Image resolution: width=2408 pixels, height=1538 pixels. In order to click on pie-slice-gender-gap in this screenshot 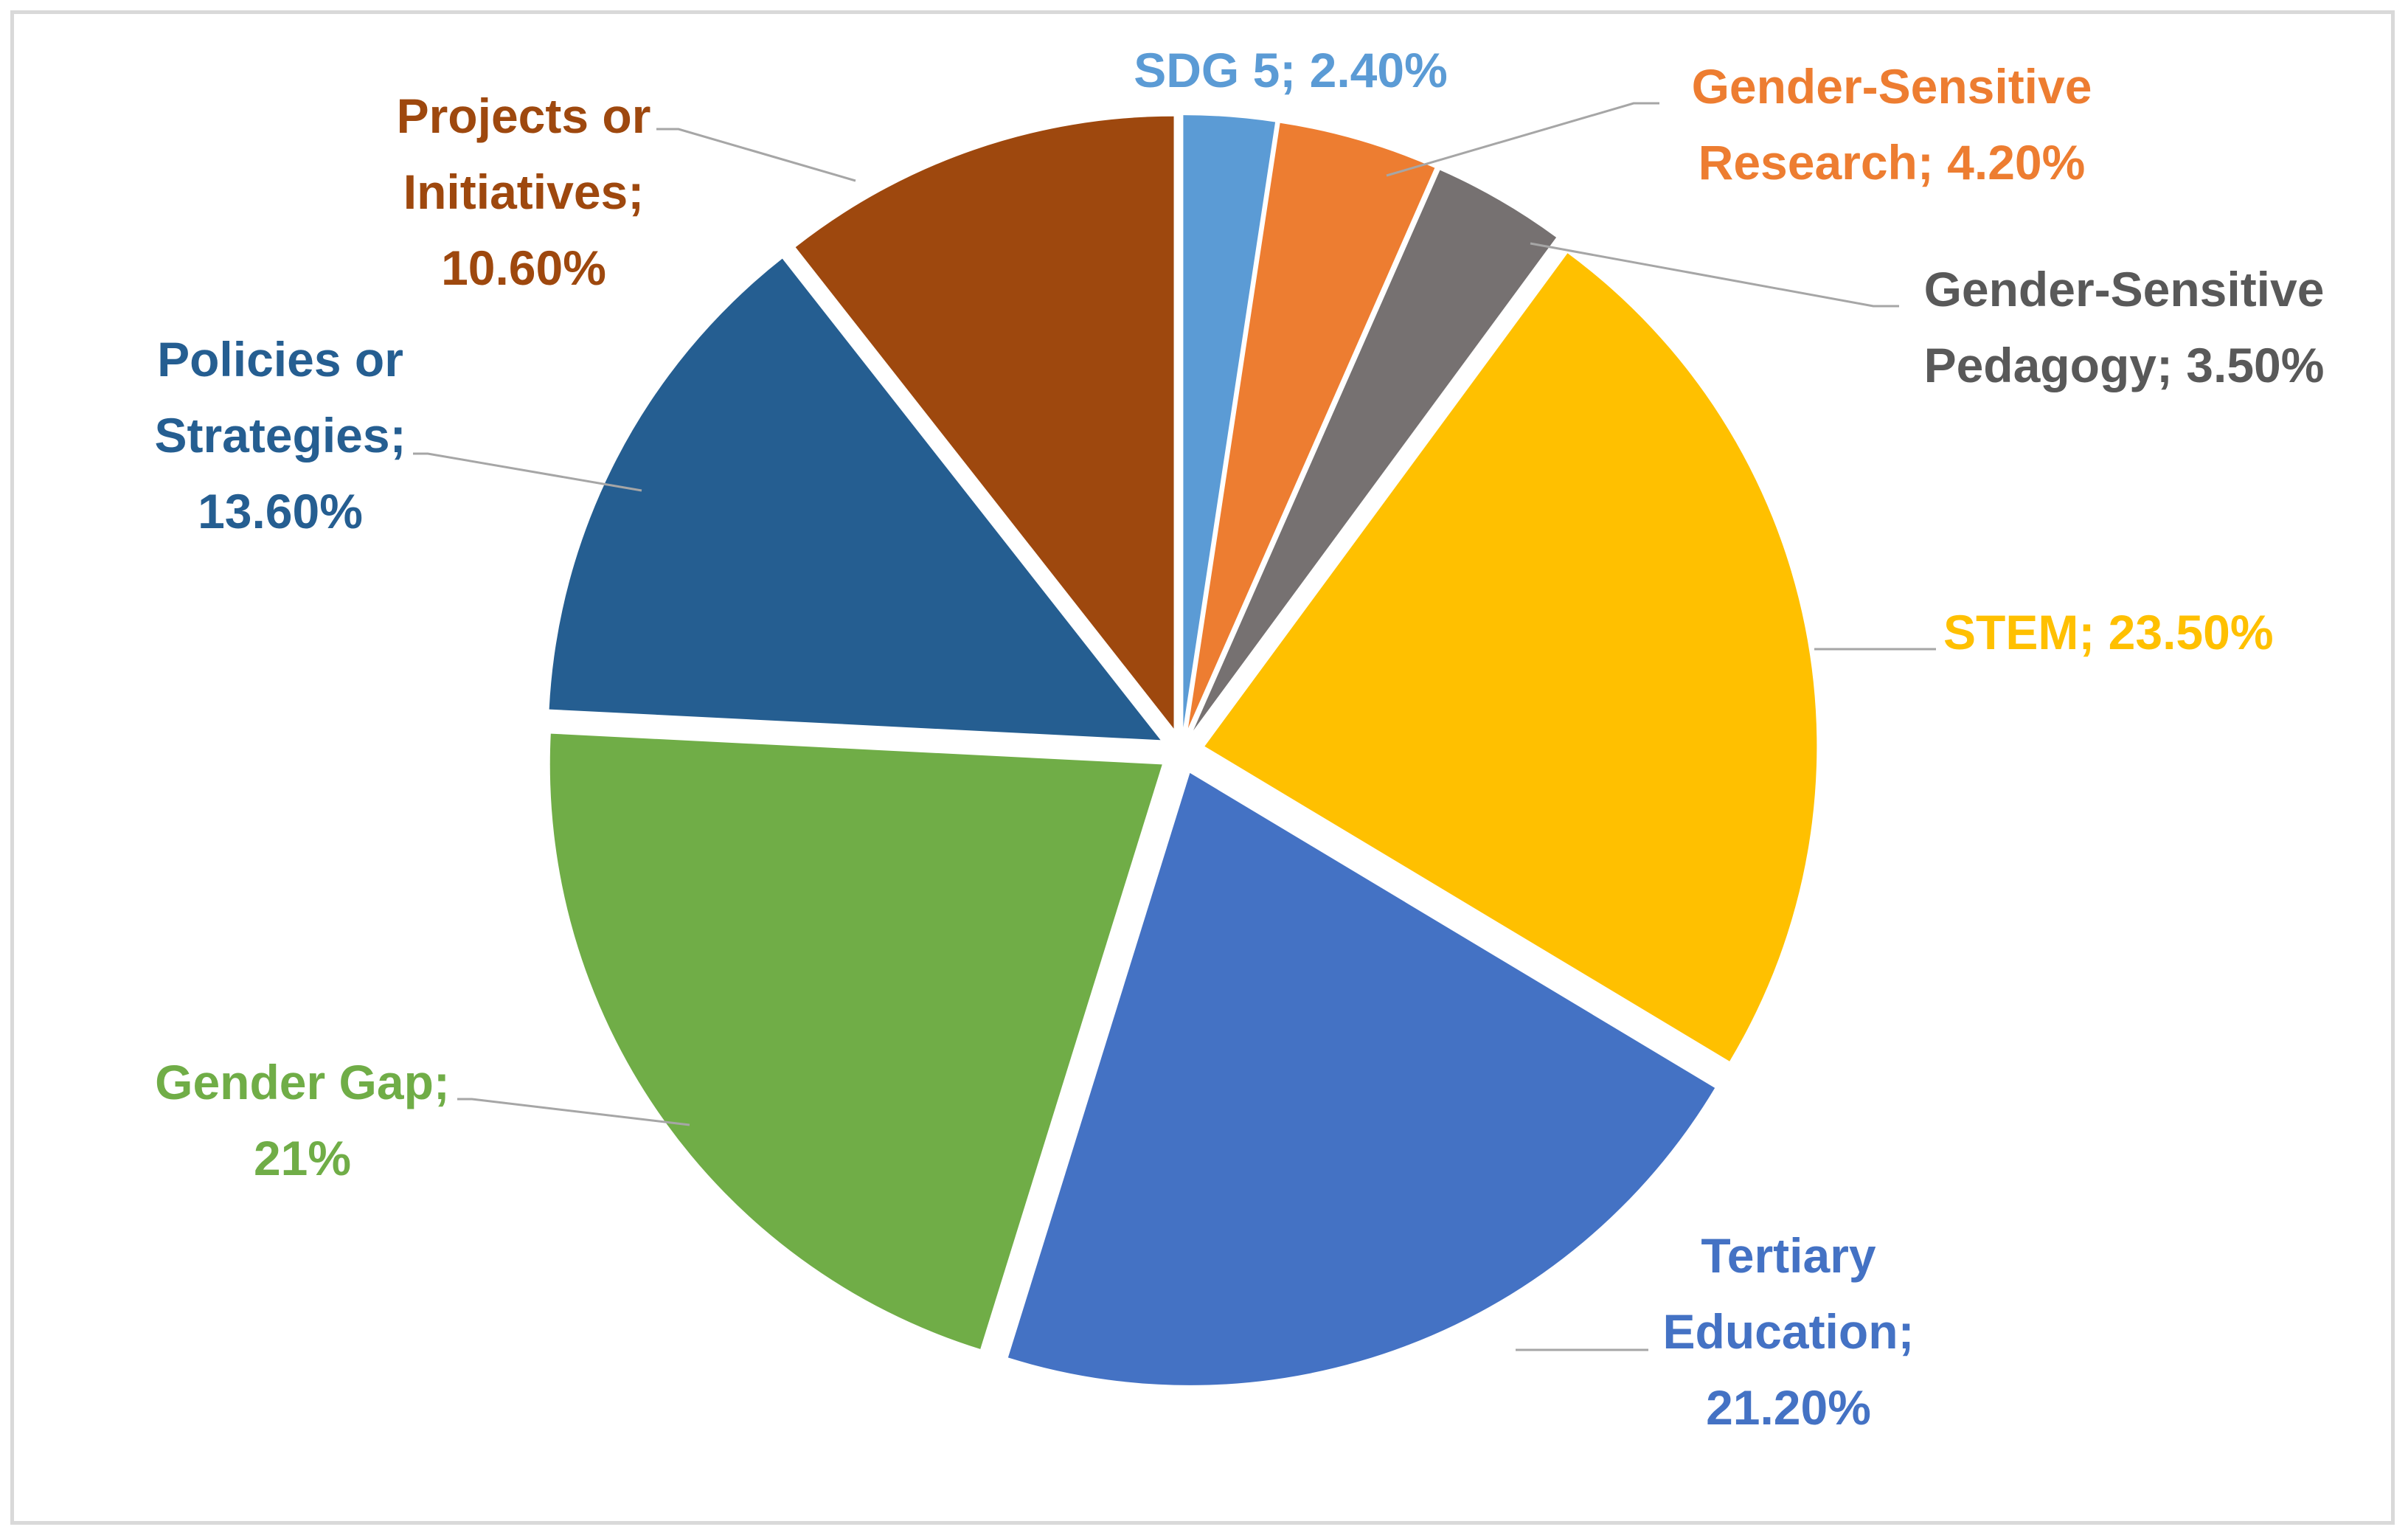, I will do `click(855, 1041)`.